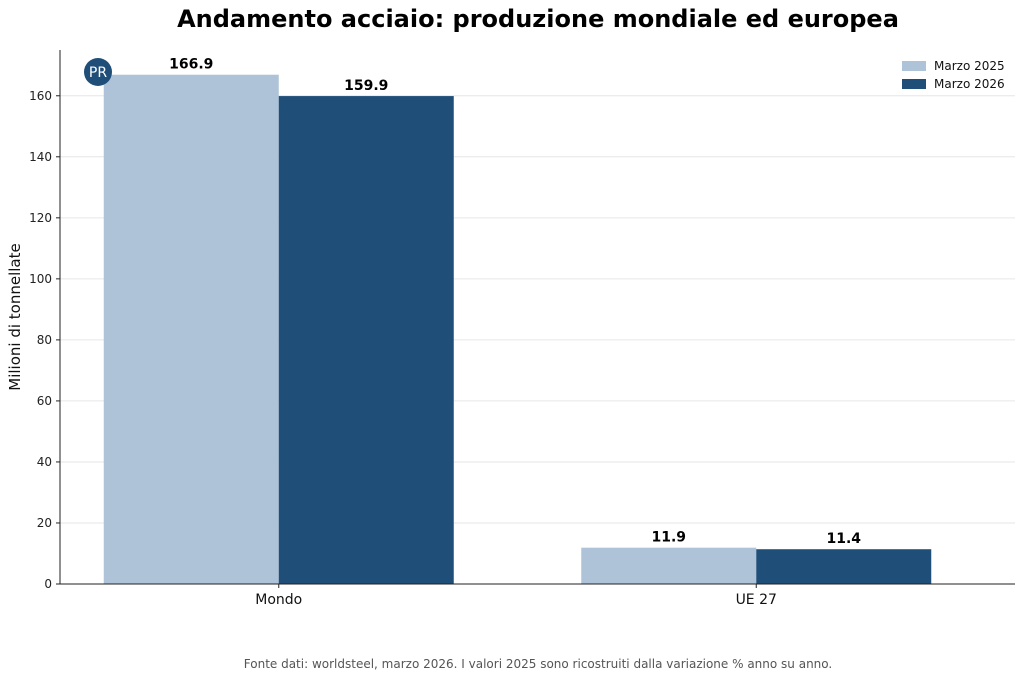 The image size is (1024, 679). What do you see at coordinates (953, 75) in the screenshot?
I see `legend: Marzo 2025 Marzo 2026` at bounding box center [953, 75].